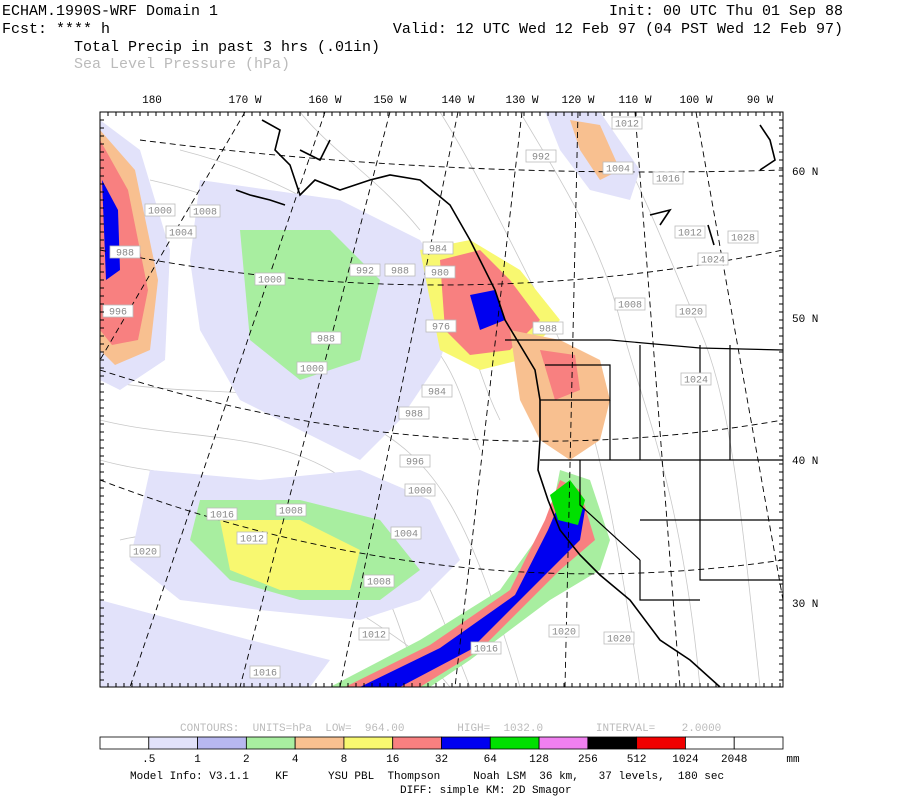 This screenshot has width=900, height=800. Describe the element at coordinates (197, 760) in the screenshot. I see `legend-label: 1` at that location.